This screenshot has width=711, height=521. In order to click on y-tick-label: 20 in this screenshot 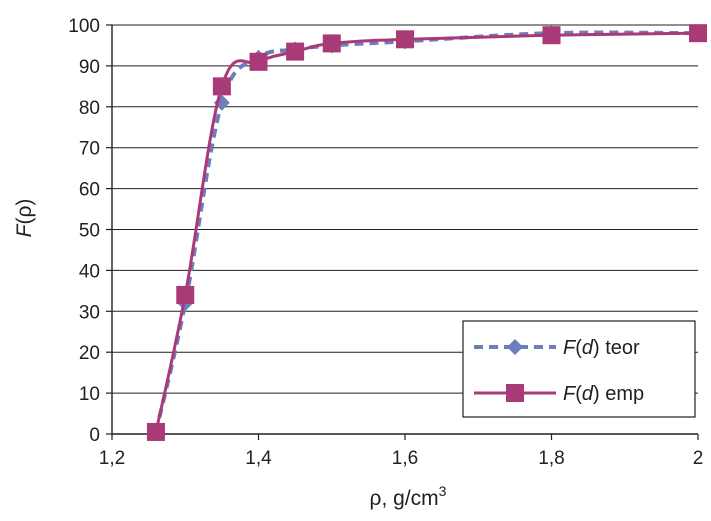, I will do `click(89, 353)`.